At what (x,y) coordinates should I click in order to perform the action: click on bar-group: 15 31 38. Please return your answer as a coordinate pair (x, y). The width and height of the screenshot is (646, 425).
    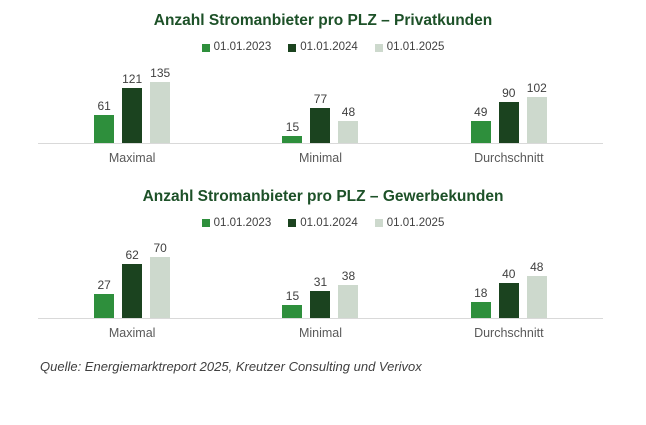
    Looking at the image, I should click on (320, 294).